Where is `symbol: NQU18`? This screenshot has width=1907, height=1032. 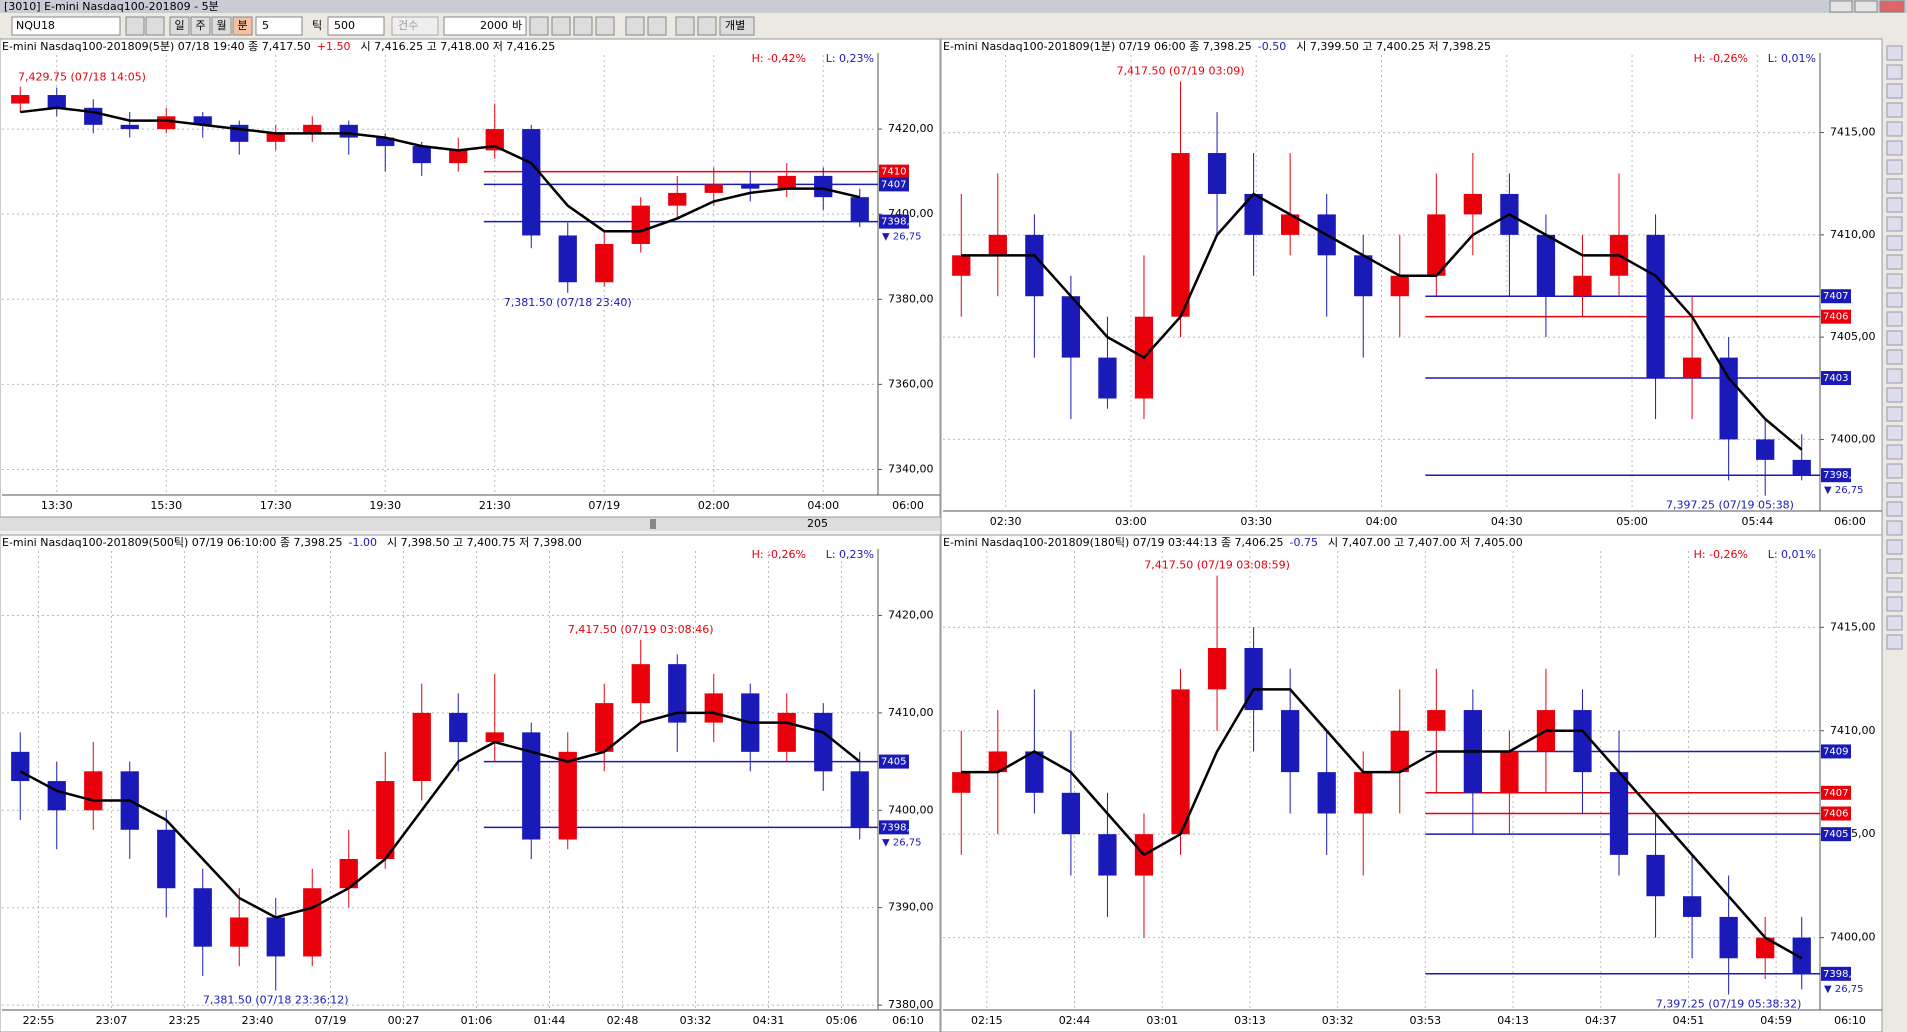 symbol: NQU18 is located at coordinates (35, 25).